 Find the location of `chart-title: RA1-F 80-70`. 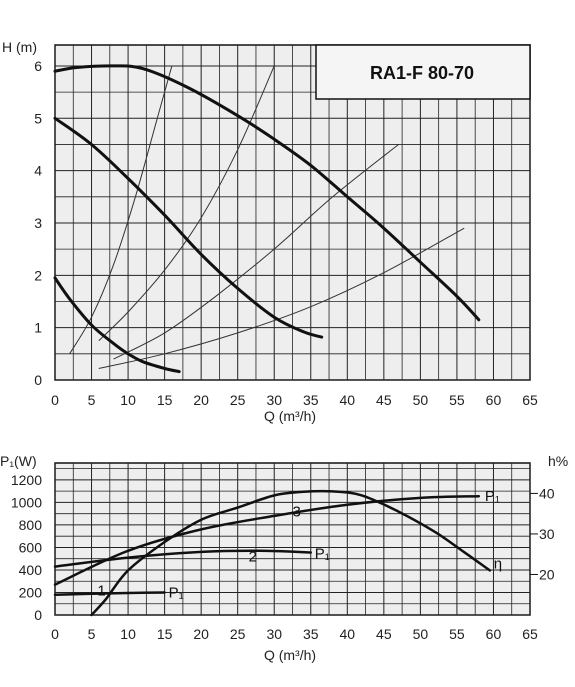

chart-title: RA1-F 80-70 is located at coordinates (422, 73).